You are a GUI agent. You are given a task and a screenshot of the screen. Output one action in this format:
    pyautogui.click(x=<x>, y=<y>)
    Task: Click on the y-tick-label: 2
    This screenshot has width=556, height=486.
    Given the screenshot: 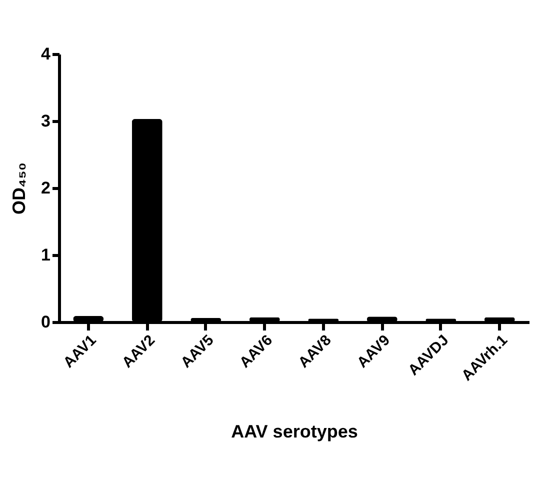 What is the action you would take?
    pyautogui.click(x=45, y=188)
    